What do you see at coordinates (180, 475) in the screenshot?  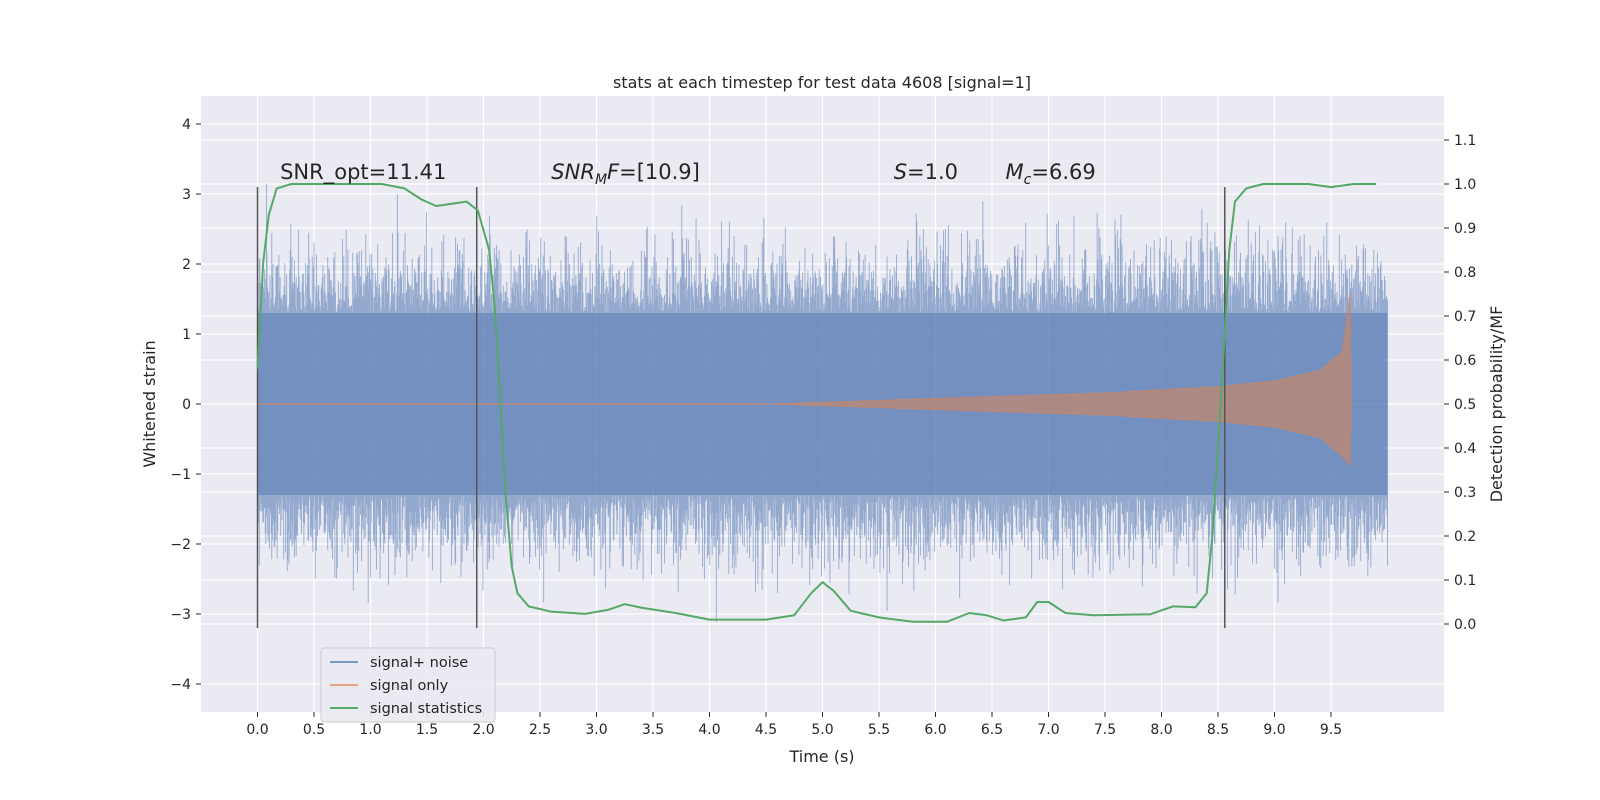 I see `y-left-tick-label: −1` at bounding box center [180, 475].